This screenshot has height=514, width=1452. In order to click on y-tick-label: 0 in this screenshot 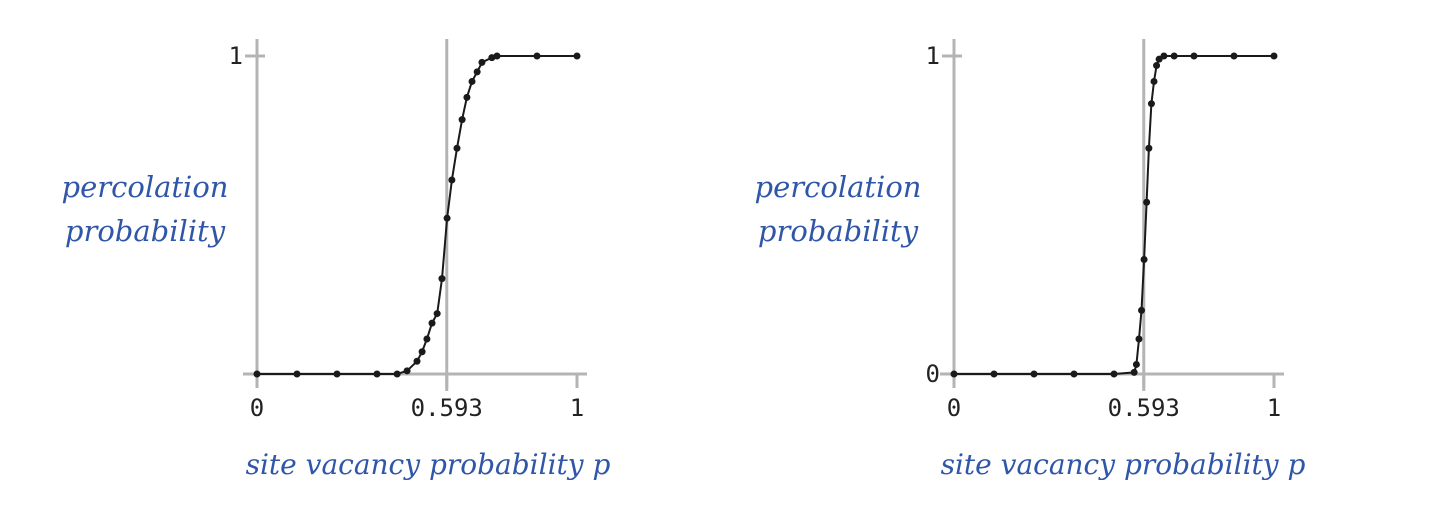, I will do `click(933, 374)`.